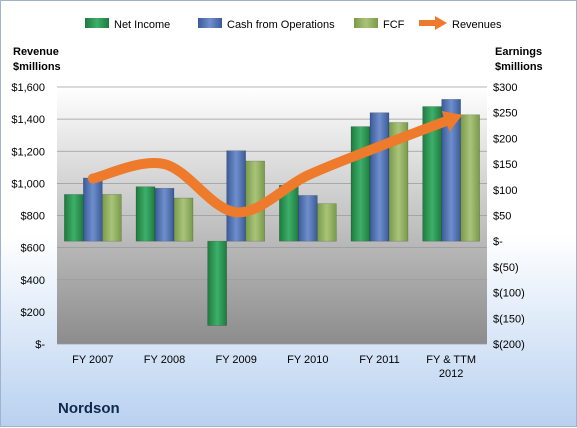 This screenshot has width=577, height=428. I want to click on right-tick-label: $(200), so click(509, 345).